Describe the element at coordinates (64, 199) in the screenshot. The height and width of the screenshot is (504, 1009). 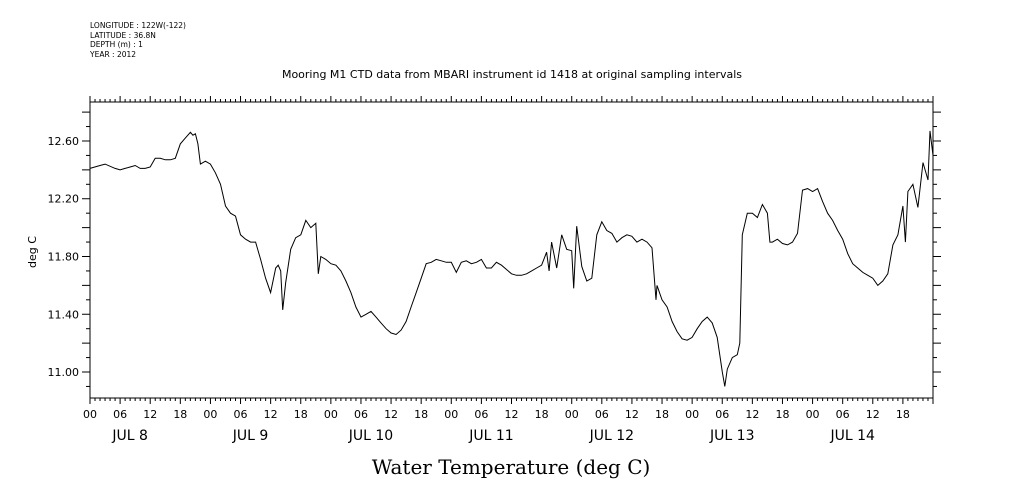
I see `y-tick-label: 12.20` at that location.